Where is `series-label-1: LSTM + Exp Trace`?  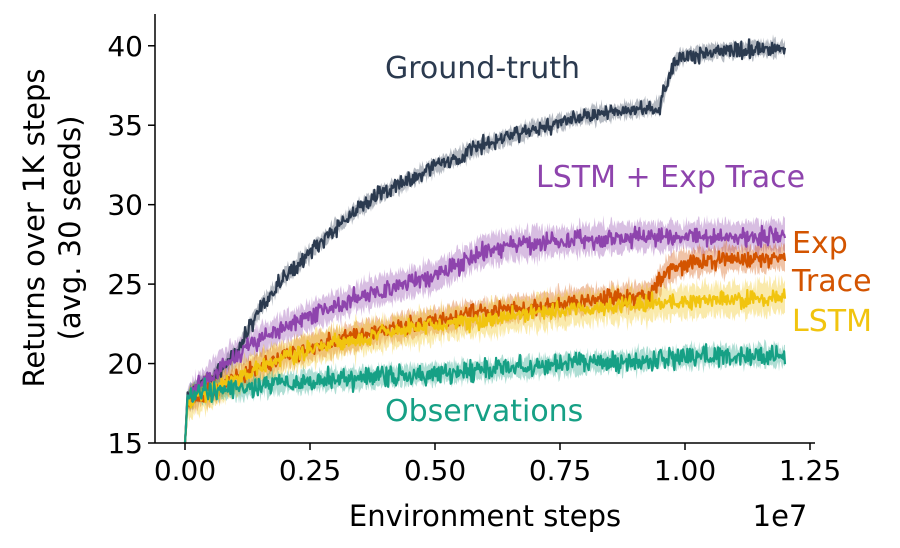
series-label-1: LSTM + Exp Trace is located at coordinates (670, 177).